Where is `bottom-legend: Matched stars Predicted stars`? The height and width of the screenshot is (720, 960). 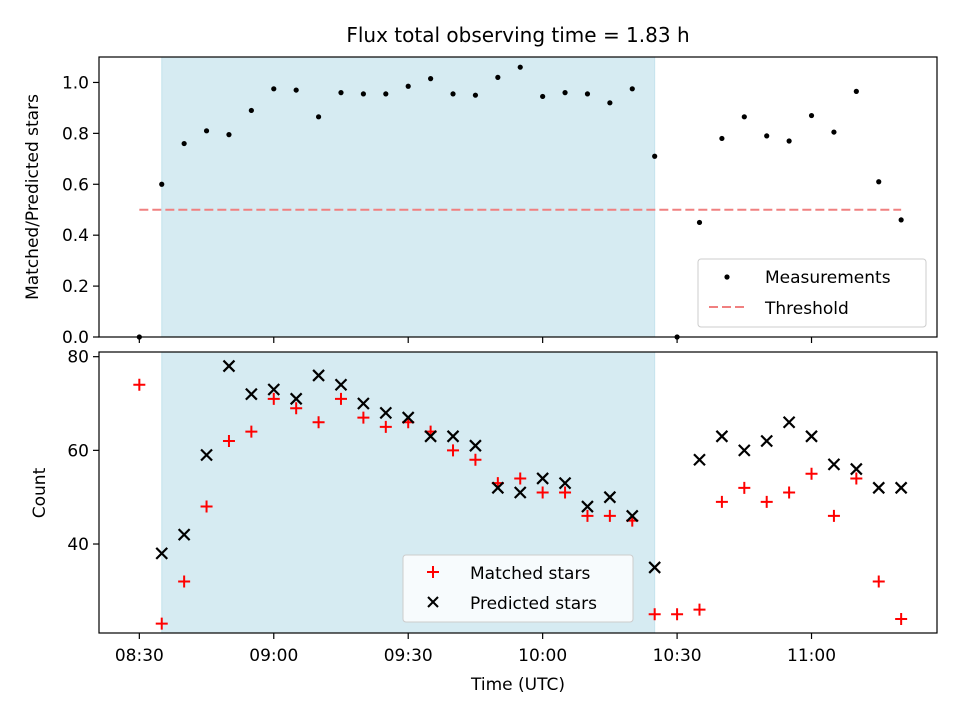 bottom-legend: Matched stars Predicted stars is located at coordinates (518, 588).